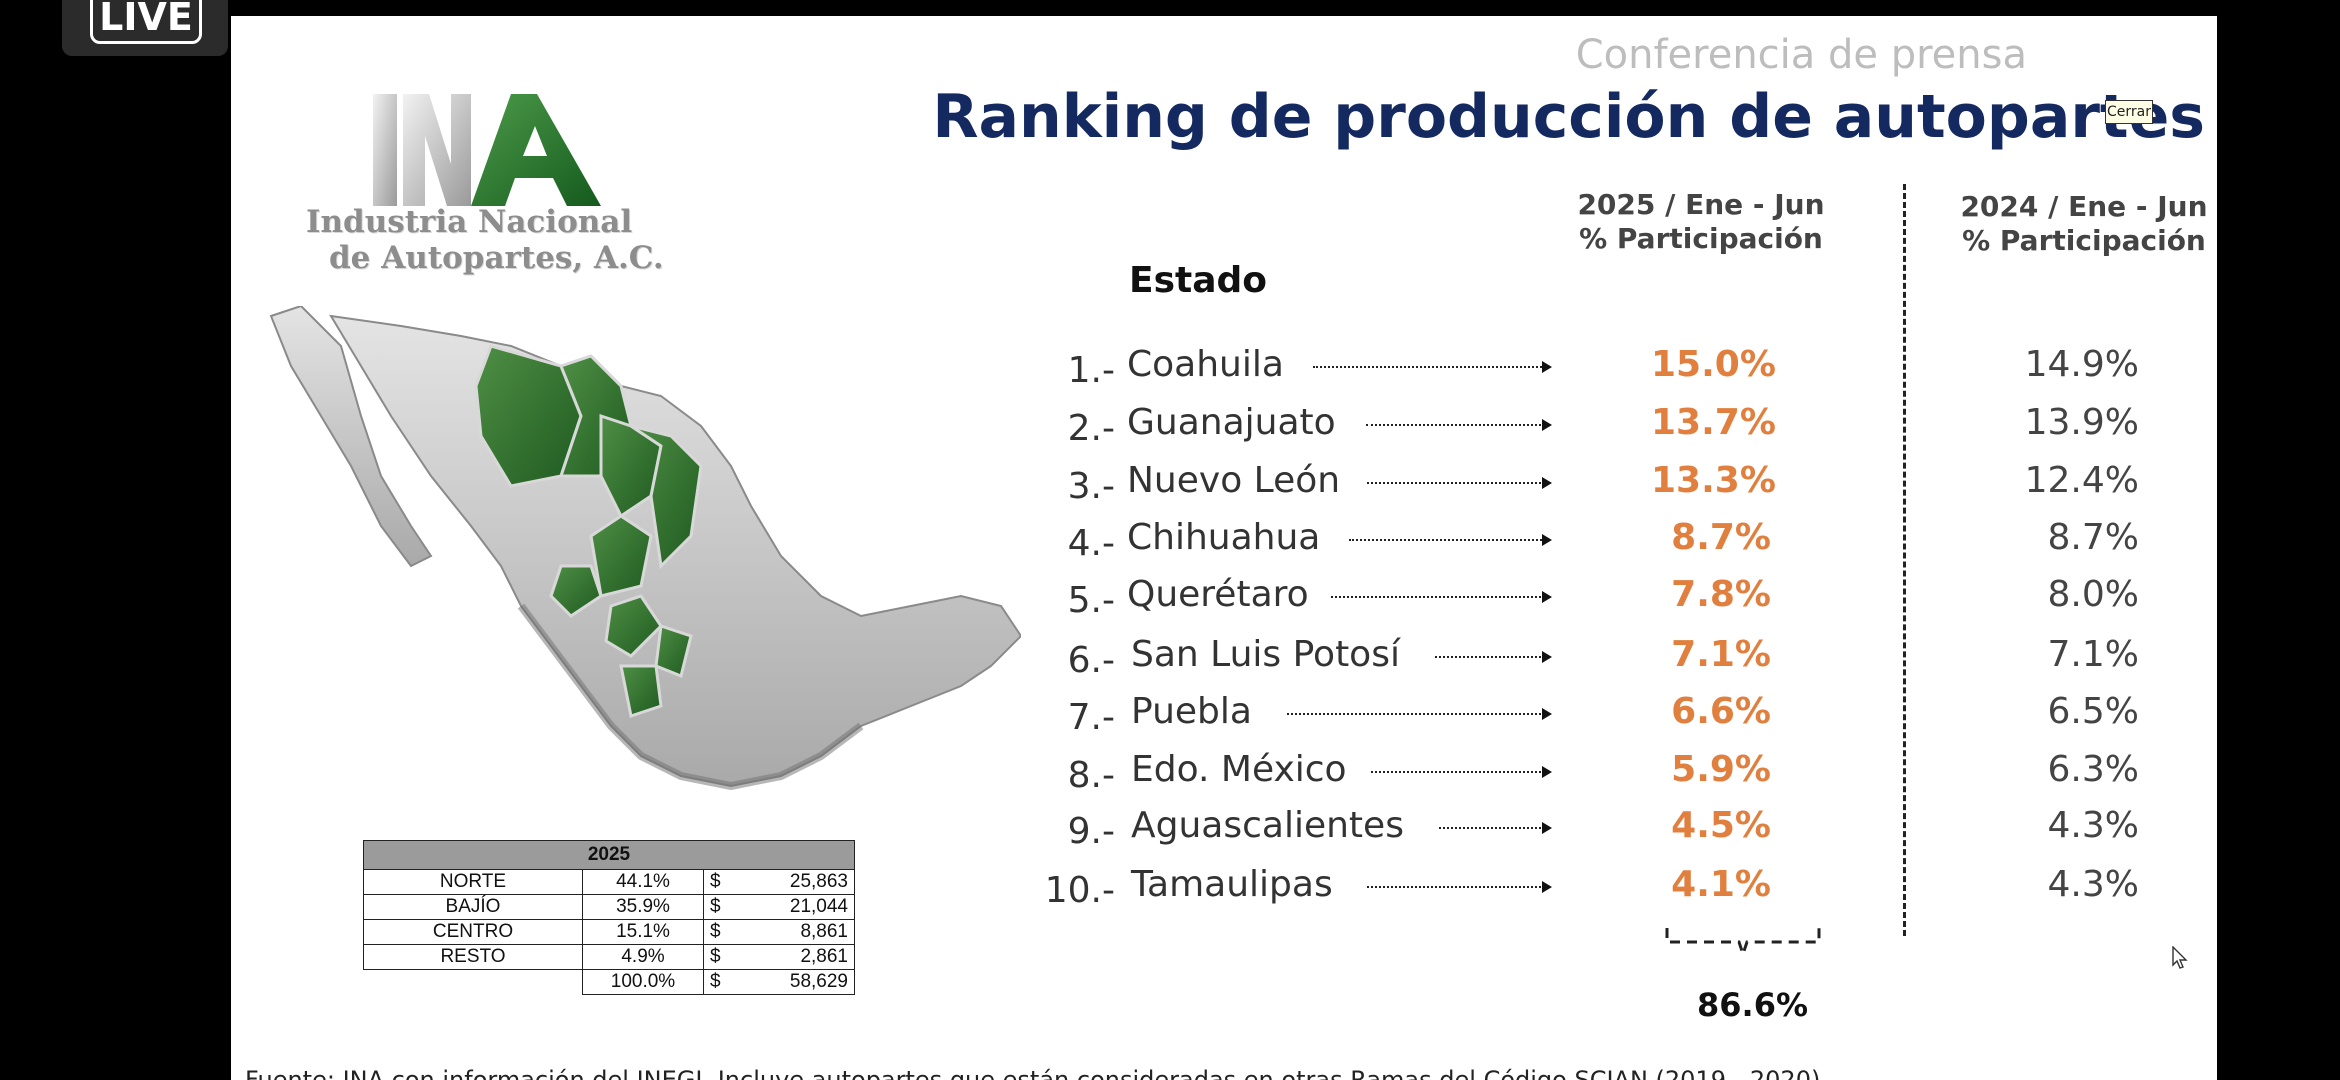 Image resolution: width=2340 pixels, height=1080 pixels. Describe the element at coordinates (799, 957) in the screenshot. I see `region-amount: 2,861` at that location.